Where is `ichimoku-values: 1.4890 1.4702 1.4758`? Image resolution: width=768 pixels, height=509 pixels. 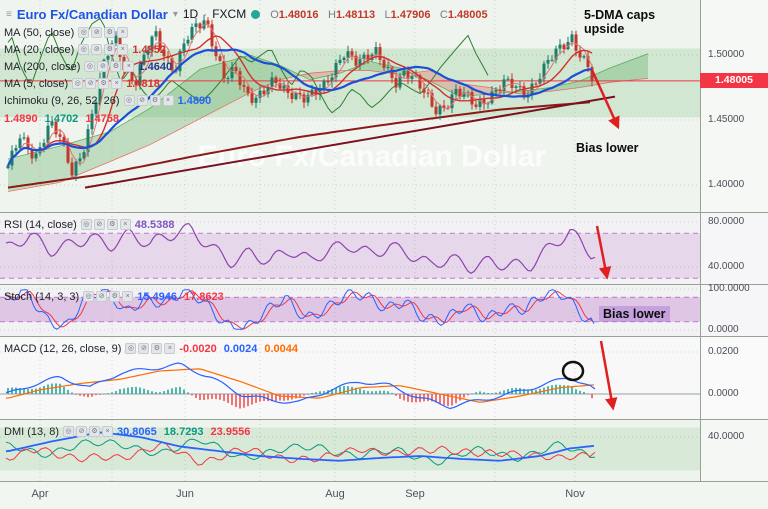
ichimoku-values: 1.4890 1.4702 1.4758 is located at coordinates (61, 119).